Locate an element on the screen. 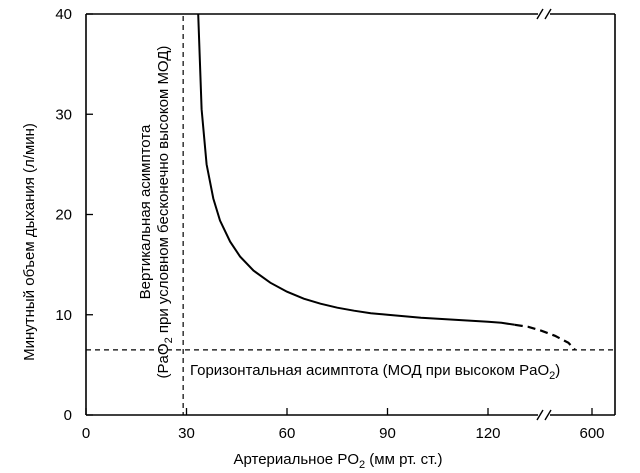 The image size is (640, 473). y-tick-label-20: 20 is located at coordinates (63, 215).